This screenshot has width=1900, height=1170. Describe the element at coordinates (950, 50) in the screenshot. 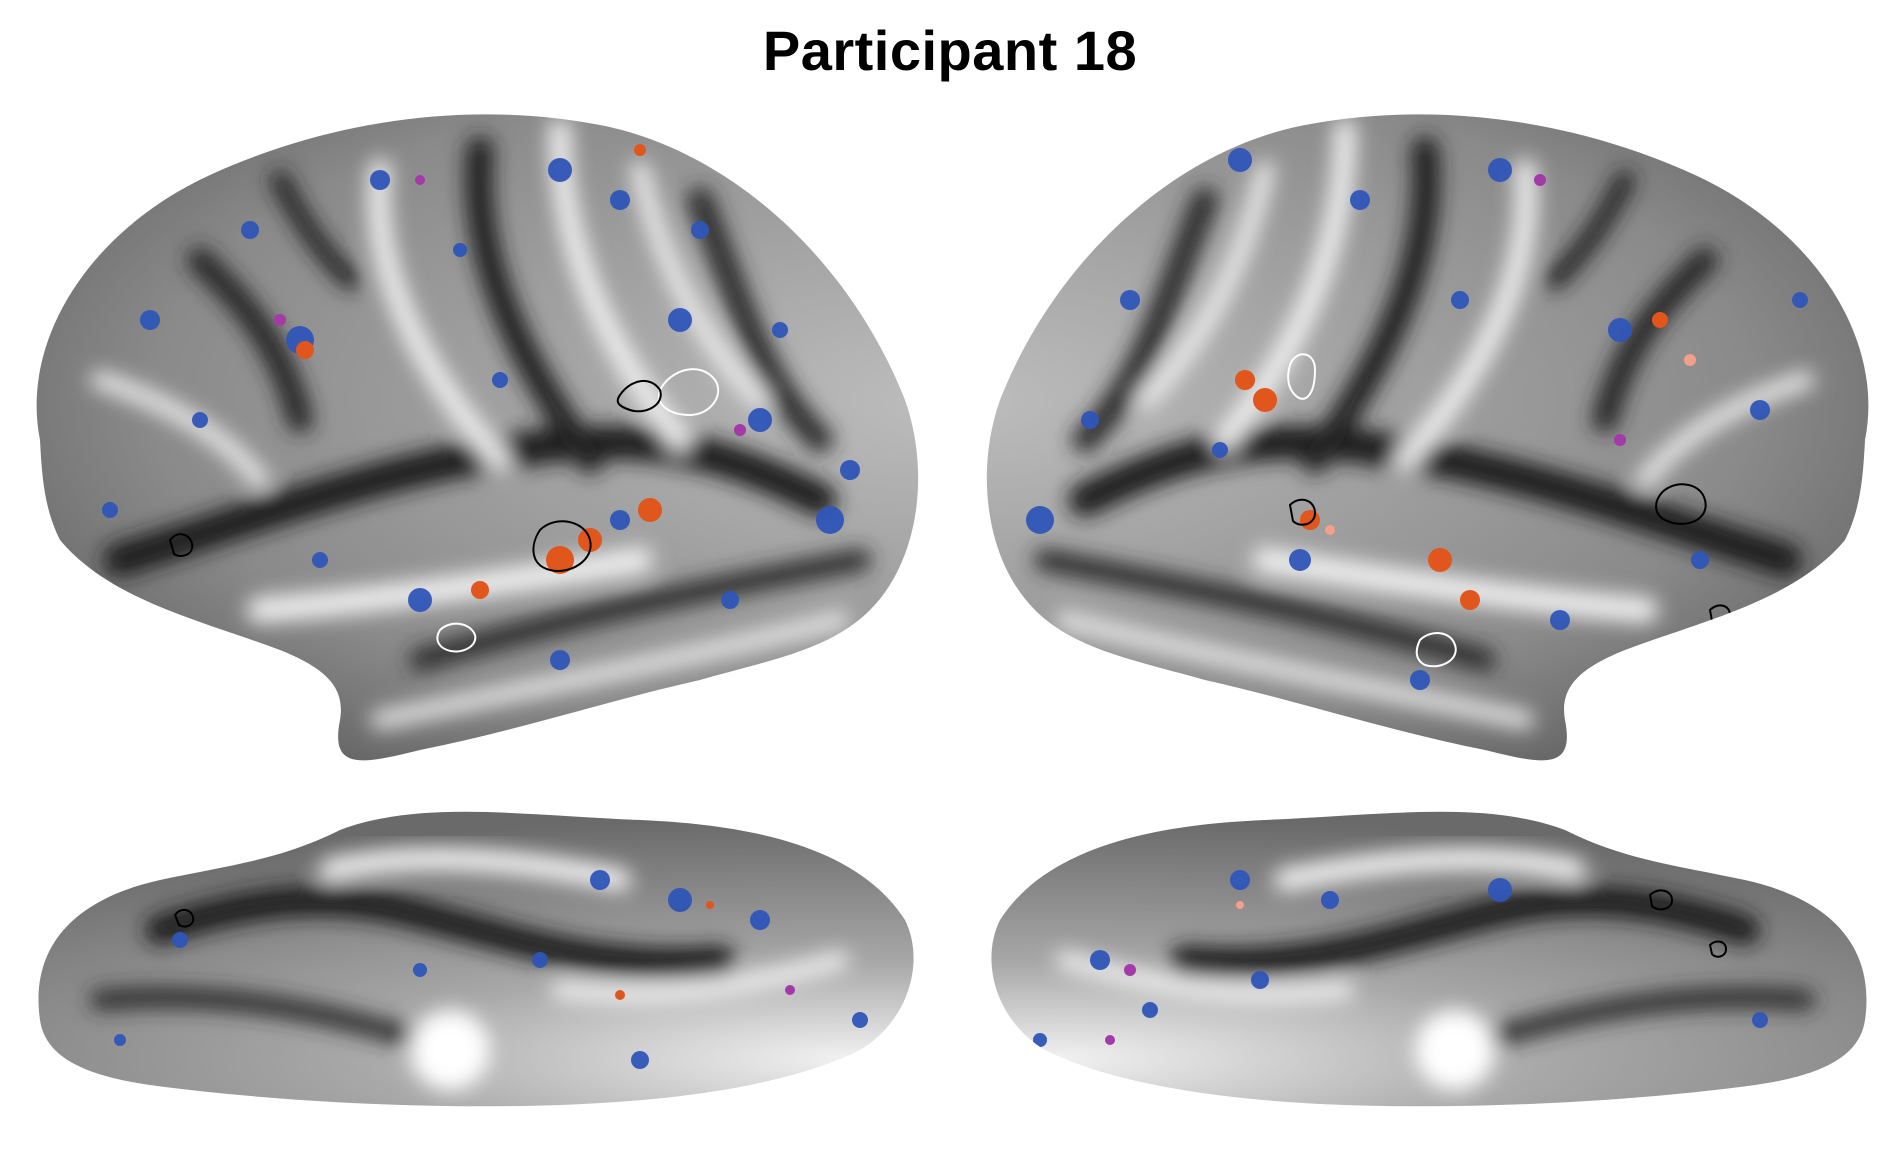

I see `figure-title: Participant 18` at that location.